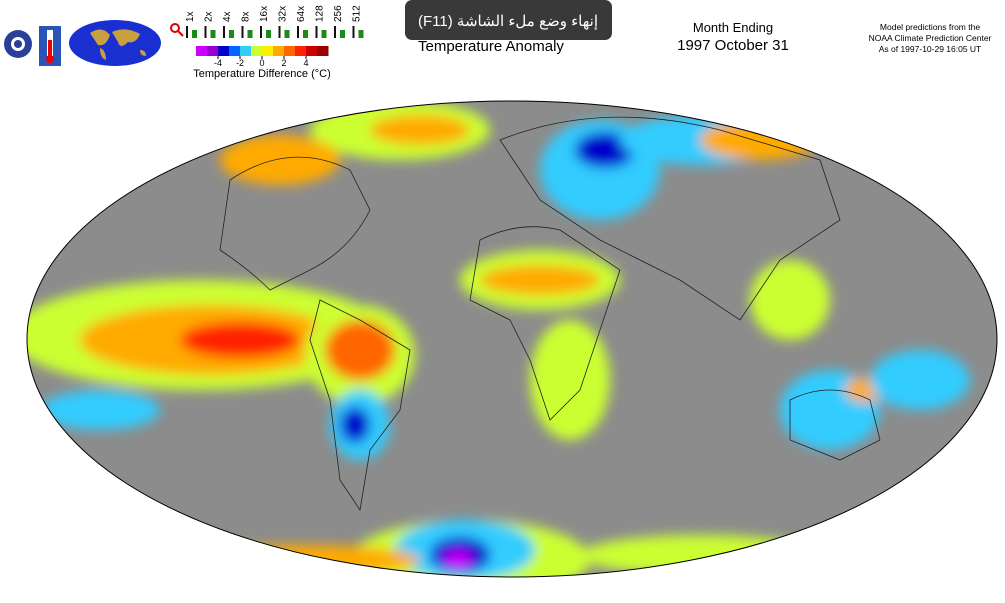 The image size is (1005, 603). Describe the element at coordinates (115, 43) in the screenshot. I see `globe-icon` at that location.